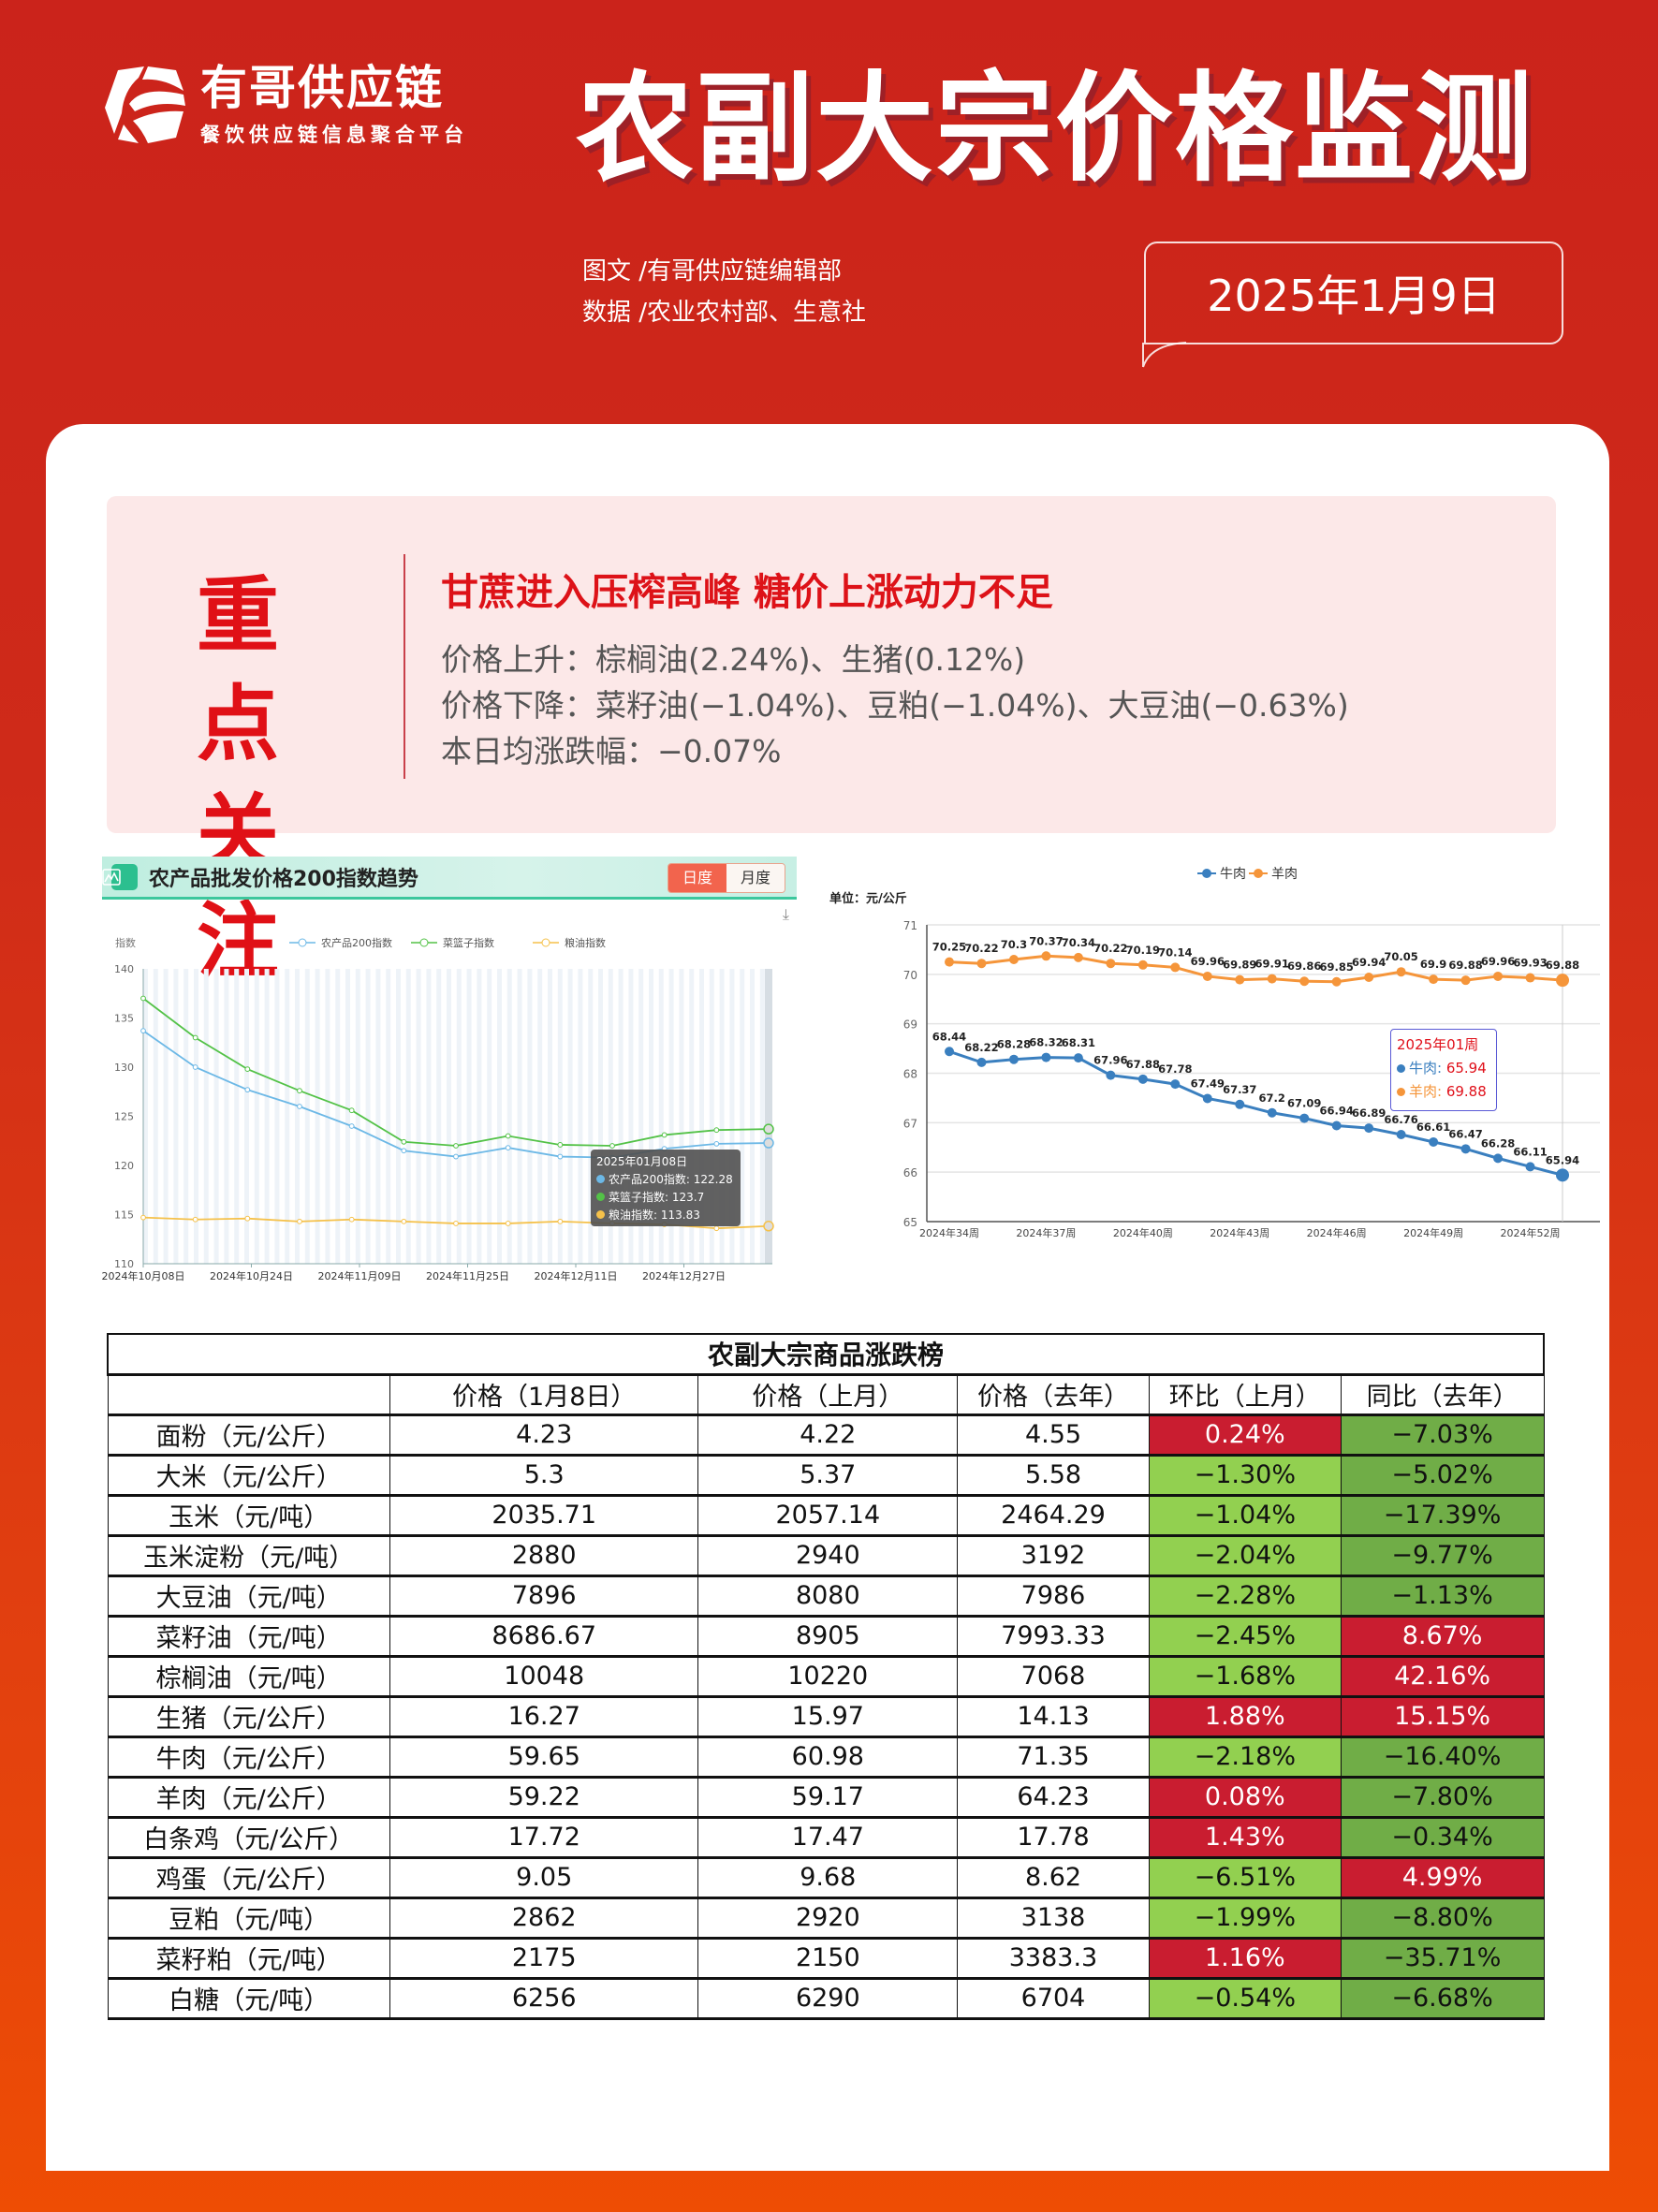  Describe the element at coordinates (1245, 1797) in the screenshot. I see `mom-change: 0.08%` at that location.